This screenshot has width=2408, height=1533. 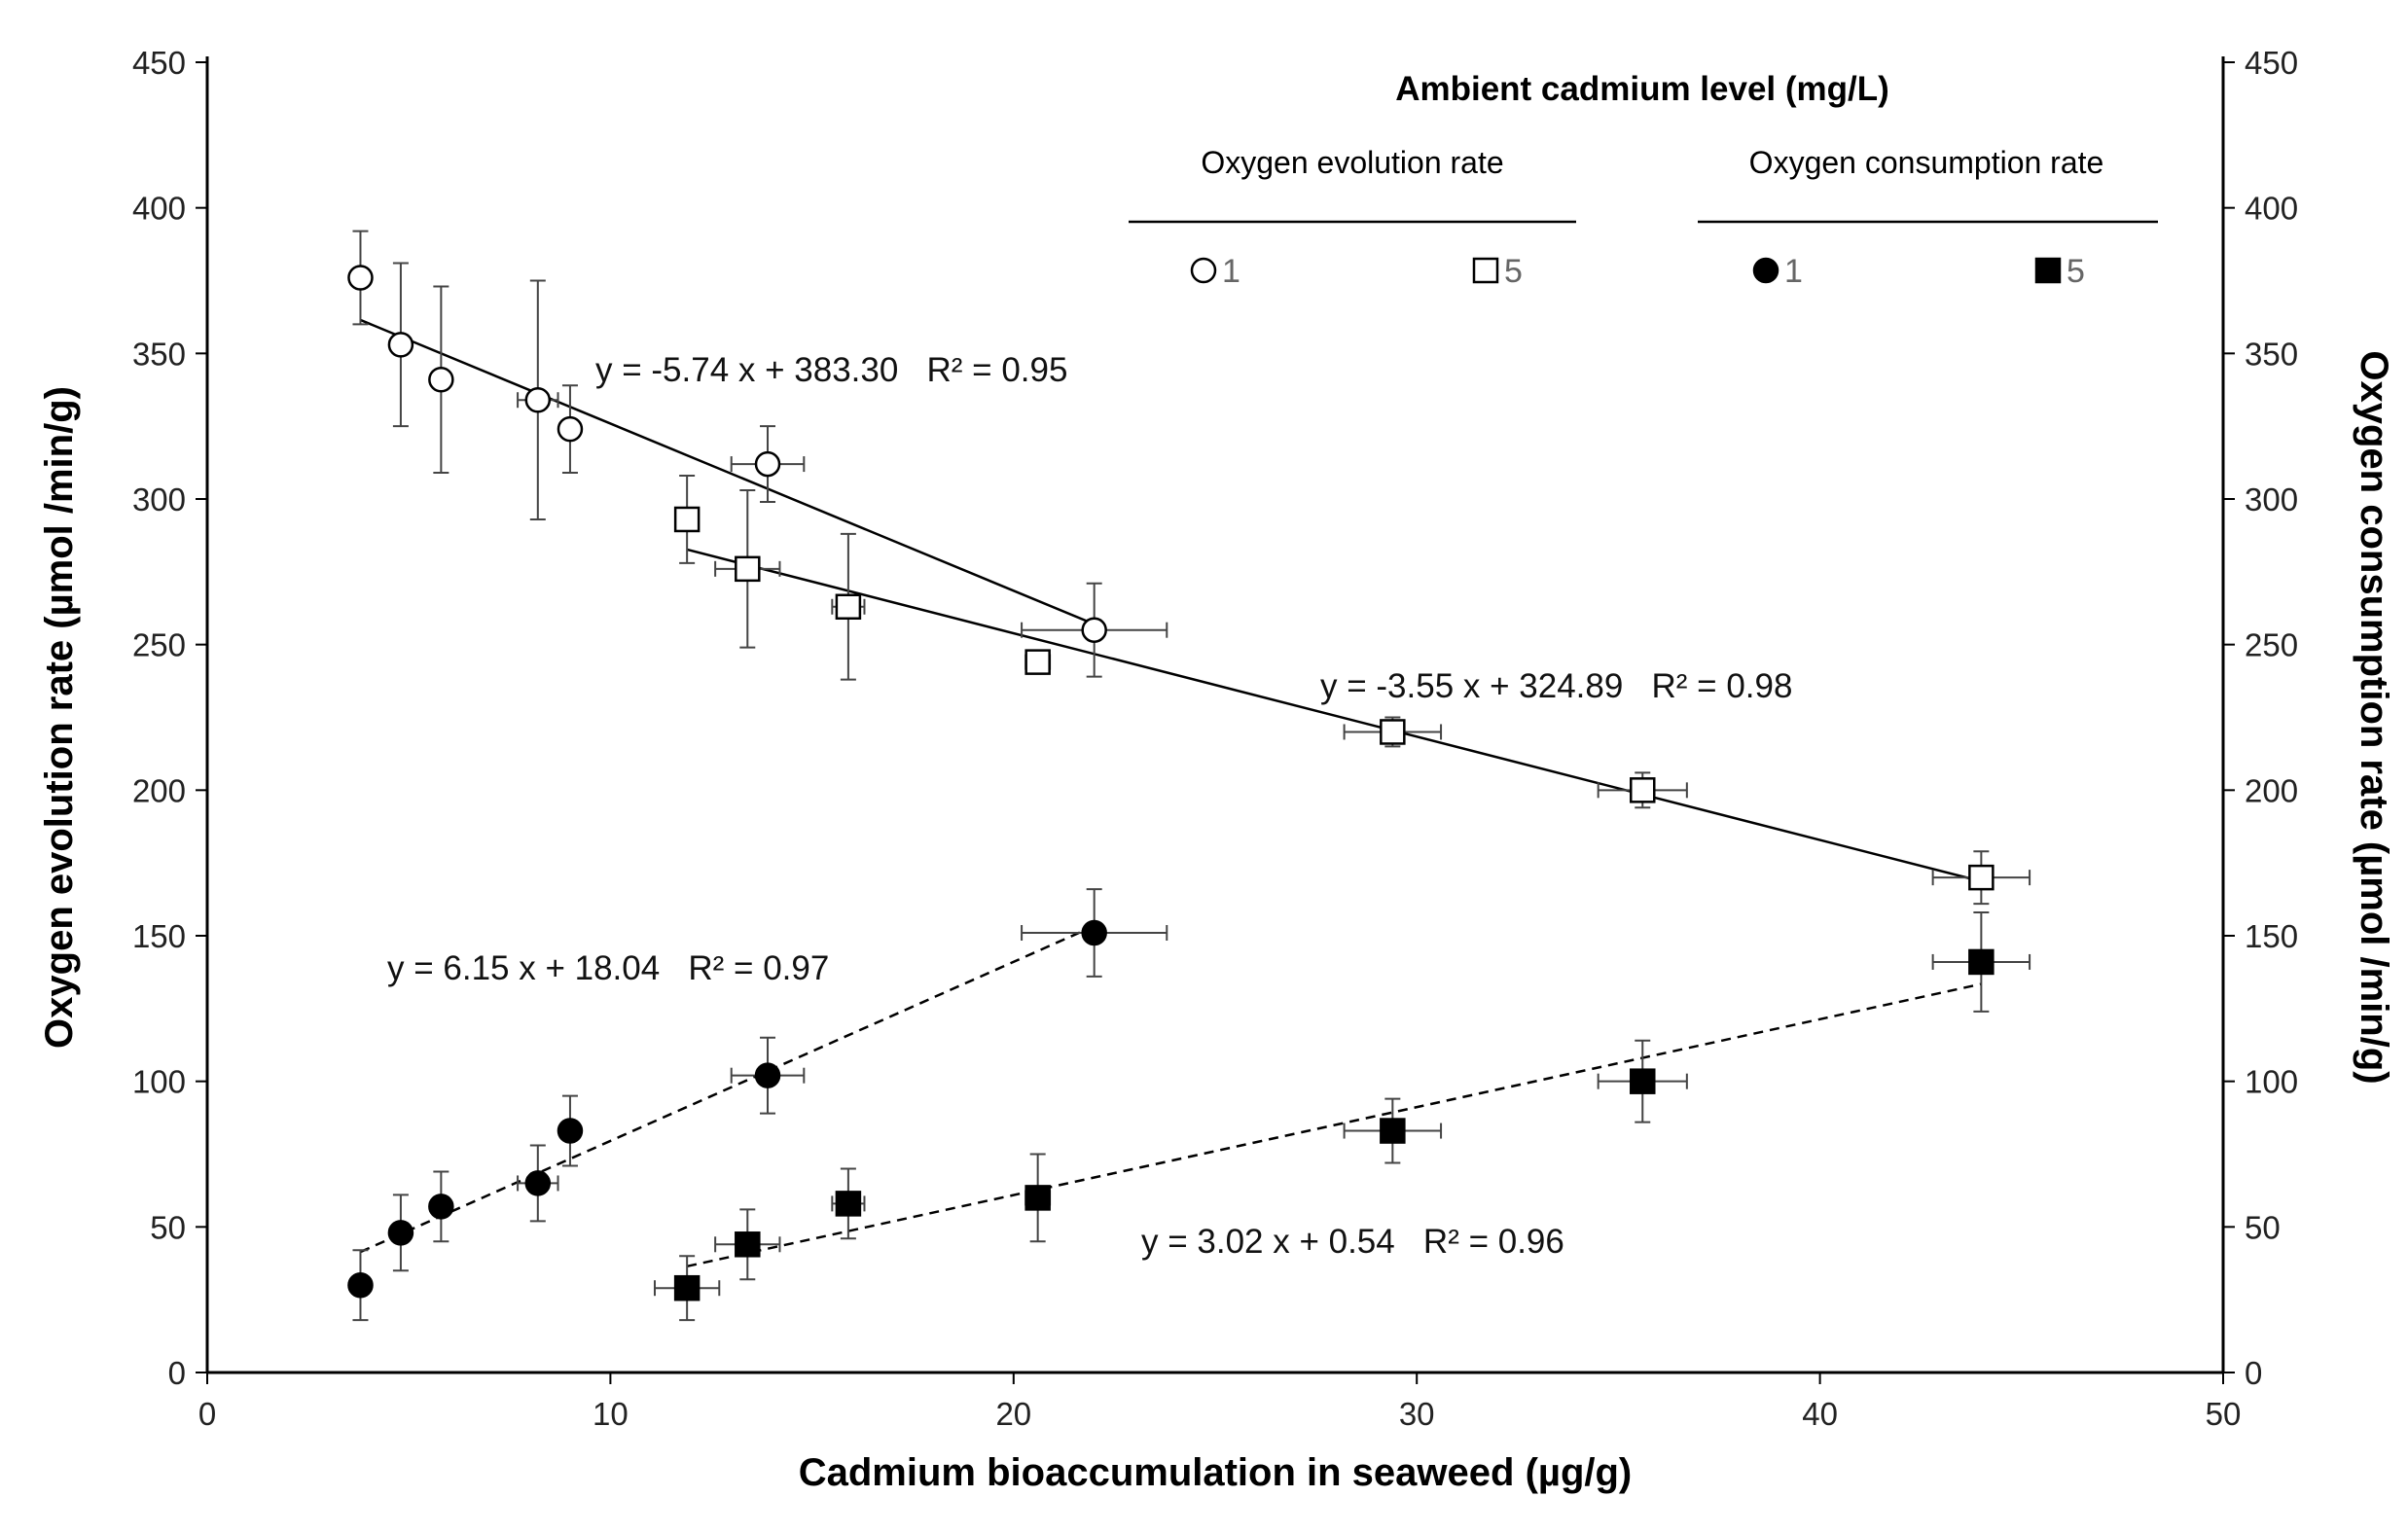 I want to click on y2-tick-label: 300, so click(x=2271, y=499).